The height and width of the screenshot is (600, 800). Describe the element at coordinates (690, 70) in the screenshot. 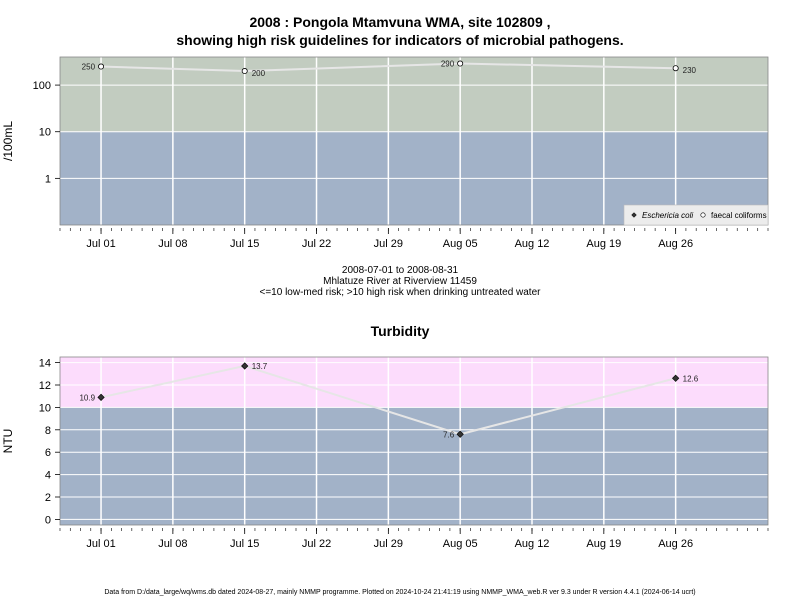

I see `microbial-data-label: 230` at that location.